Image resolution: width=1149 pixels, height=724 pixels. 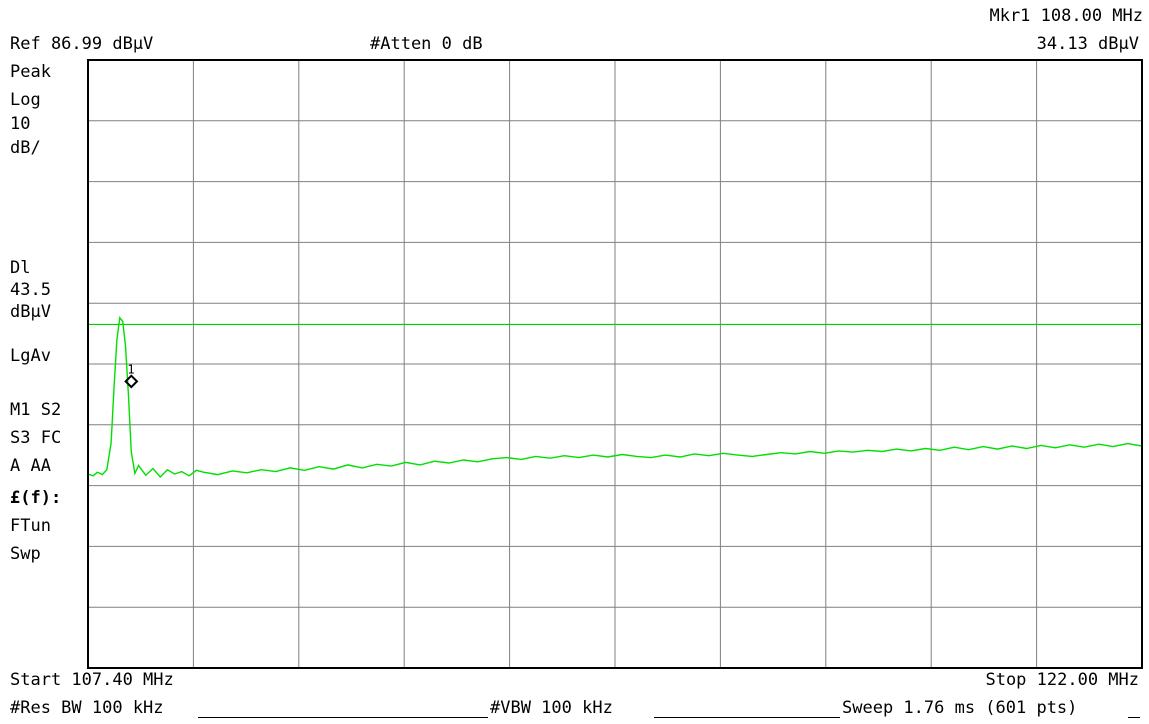 What do you see at coordinates (1066, 16) in the screenshot?
I see `marker-frequency-readout: Mkr1 108.00 MHz` at bounding box center [1066, 16].